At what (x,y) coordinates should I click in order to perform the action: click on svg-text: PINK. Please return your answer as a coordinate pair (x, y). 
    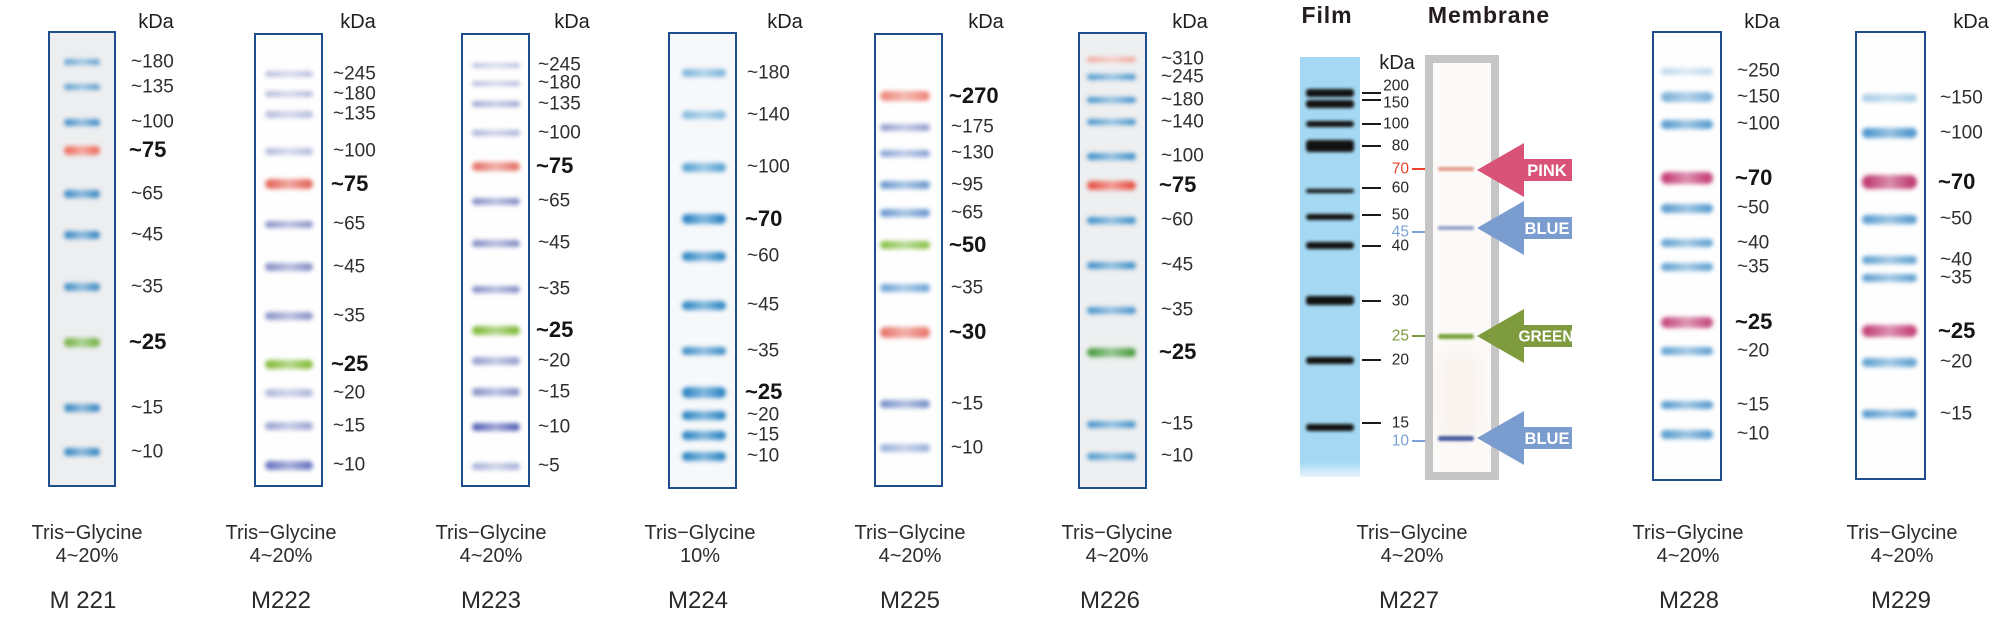
    Looking at the image, I should click on (1547, 171).